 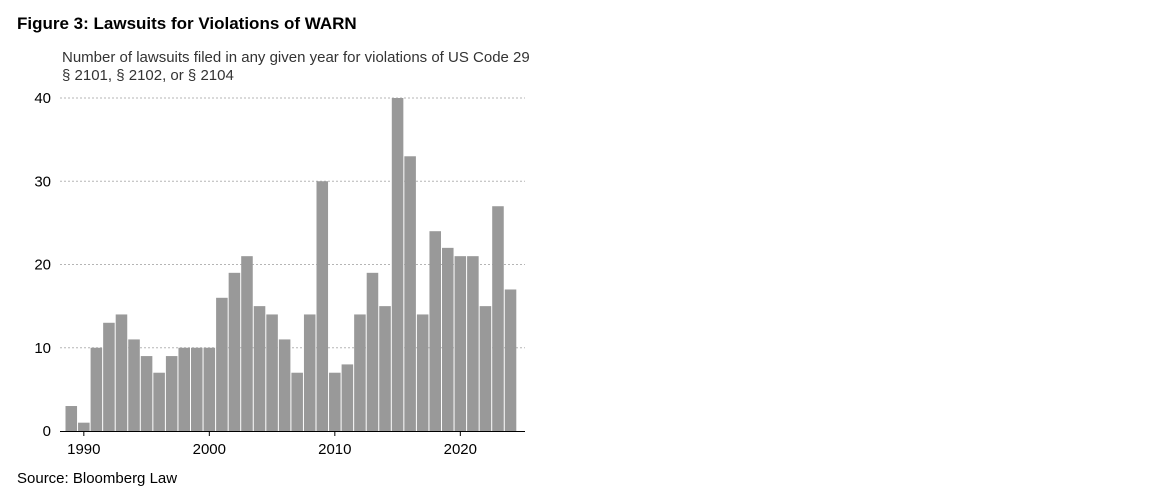 I want to click on bar-2005, so click(x=272, y=372).